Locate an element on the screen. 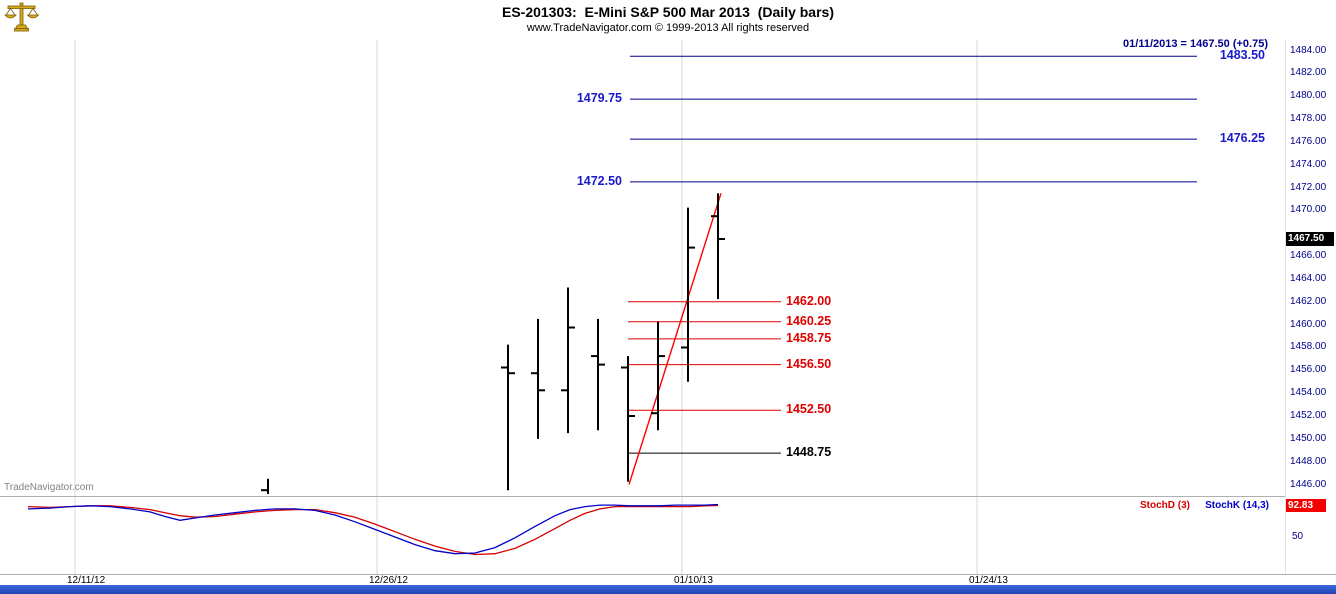  stoch-mid-label: 50 is located at coordinates (1298, 536).